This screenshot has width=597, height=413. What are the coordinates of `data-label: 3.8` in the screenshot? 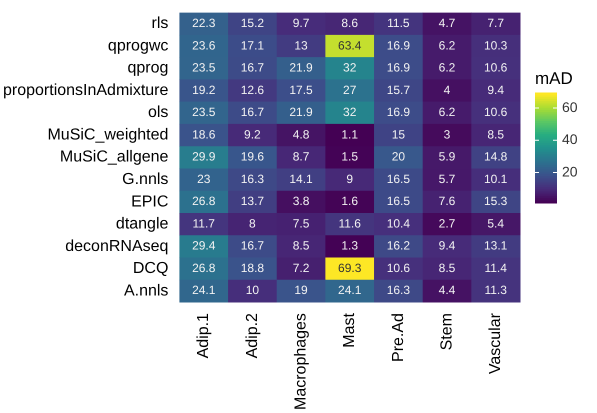 It's located at (301, 201).